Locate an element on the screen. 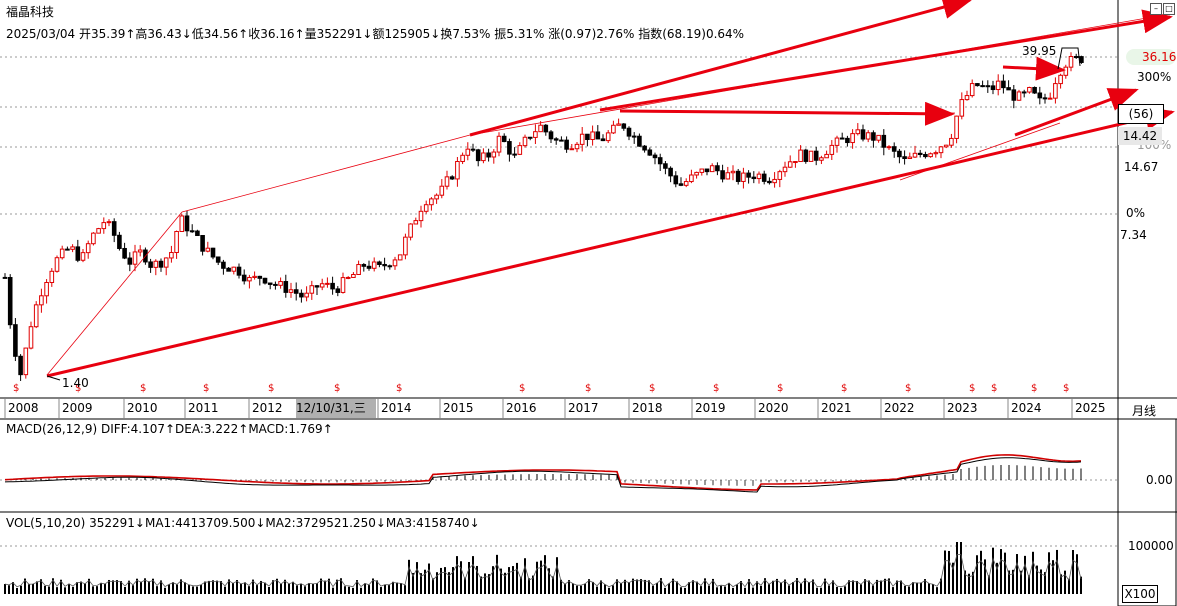 The height and width of the screenshot is (606, 1177). current-price-badge: 36.16 is located at coordinates (1151, 57).